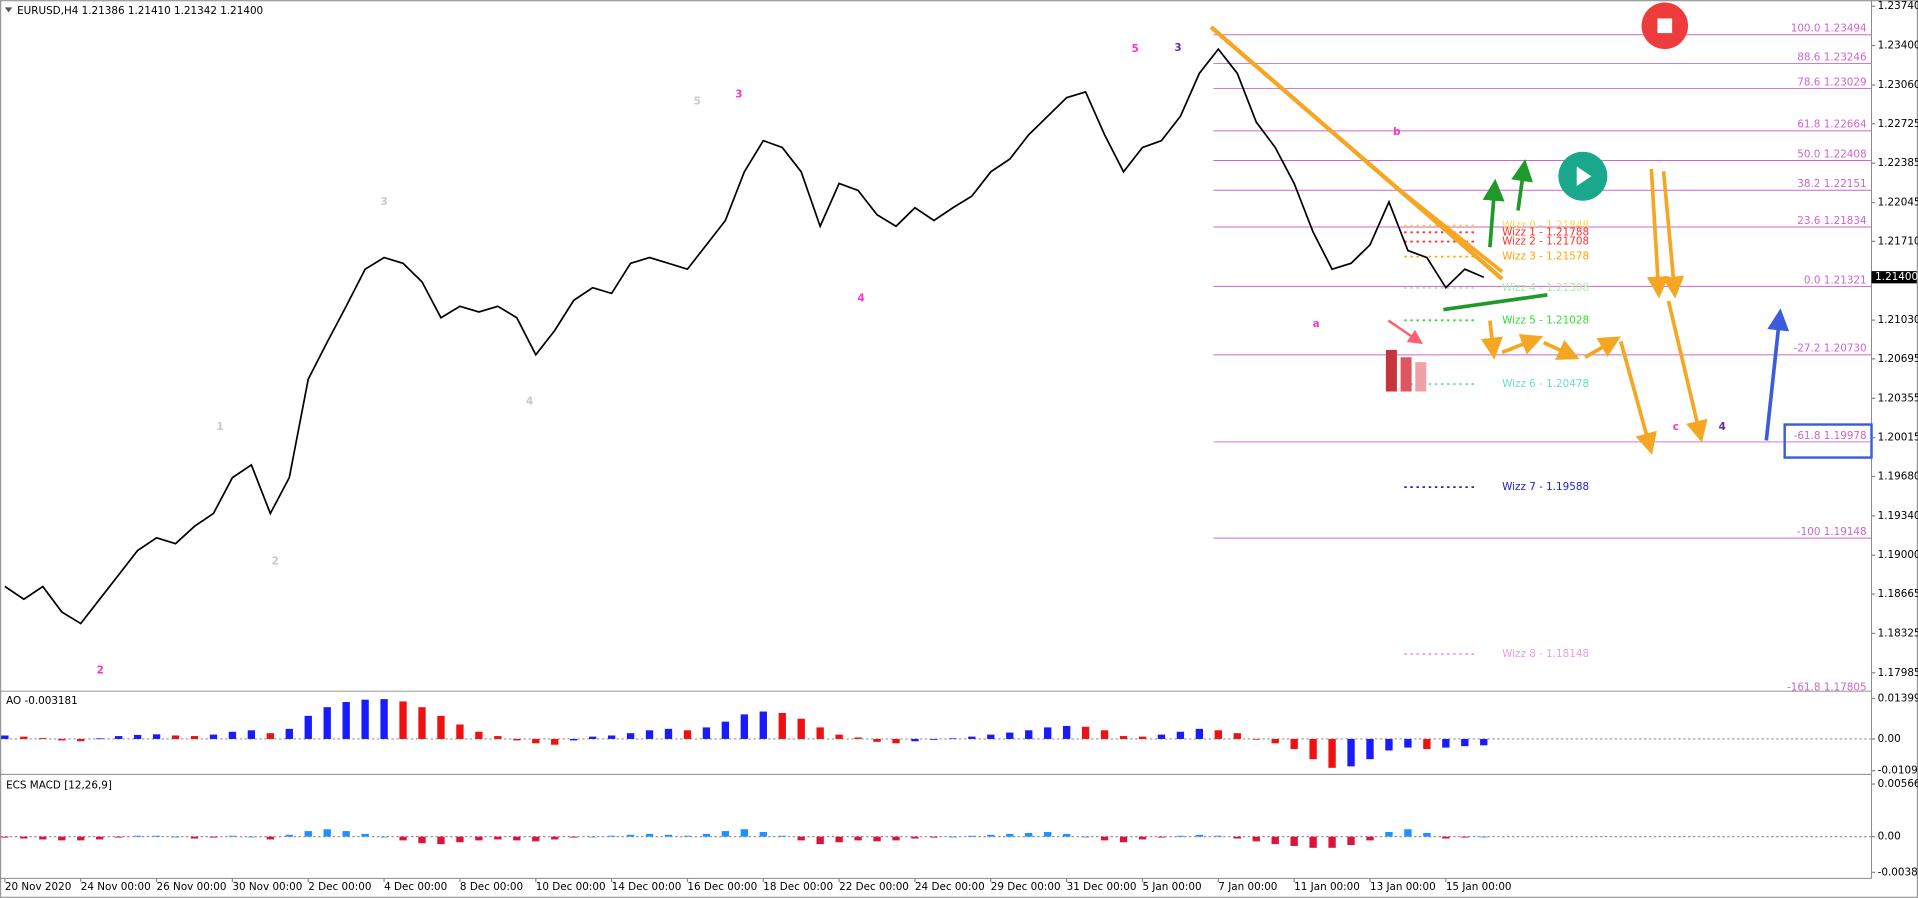 The height and width of the screenshot is (898, 1918). Describe the element at coordinates (1898, 555) in the screenshot. I see `y-tick-label: 1.19000` at that location.